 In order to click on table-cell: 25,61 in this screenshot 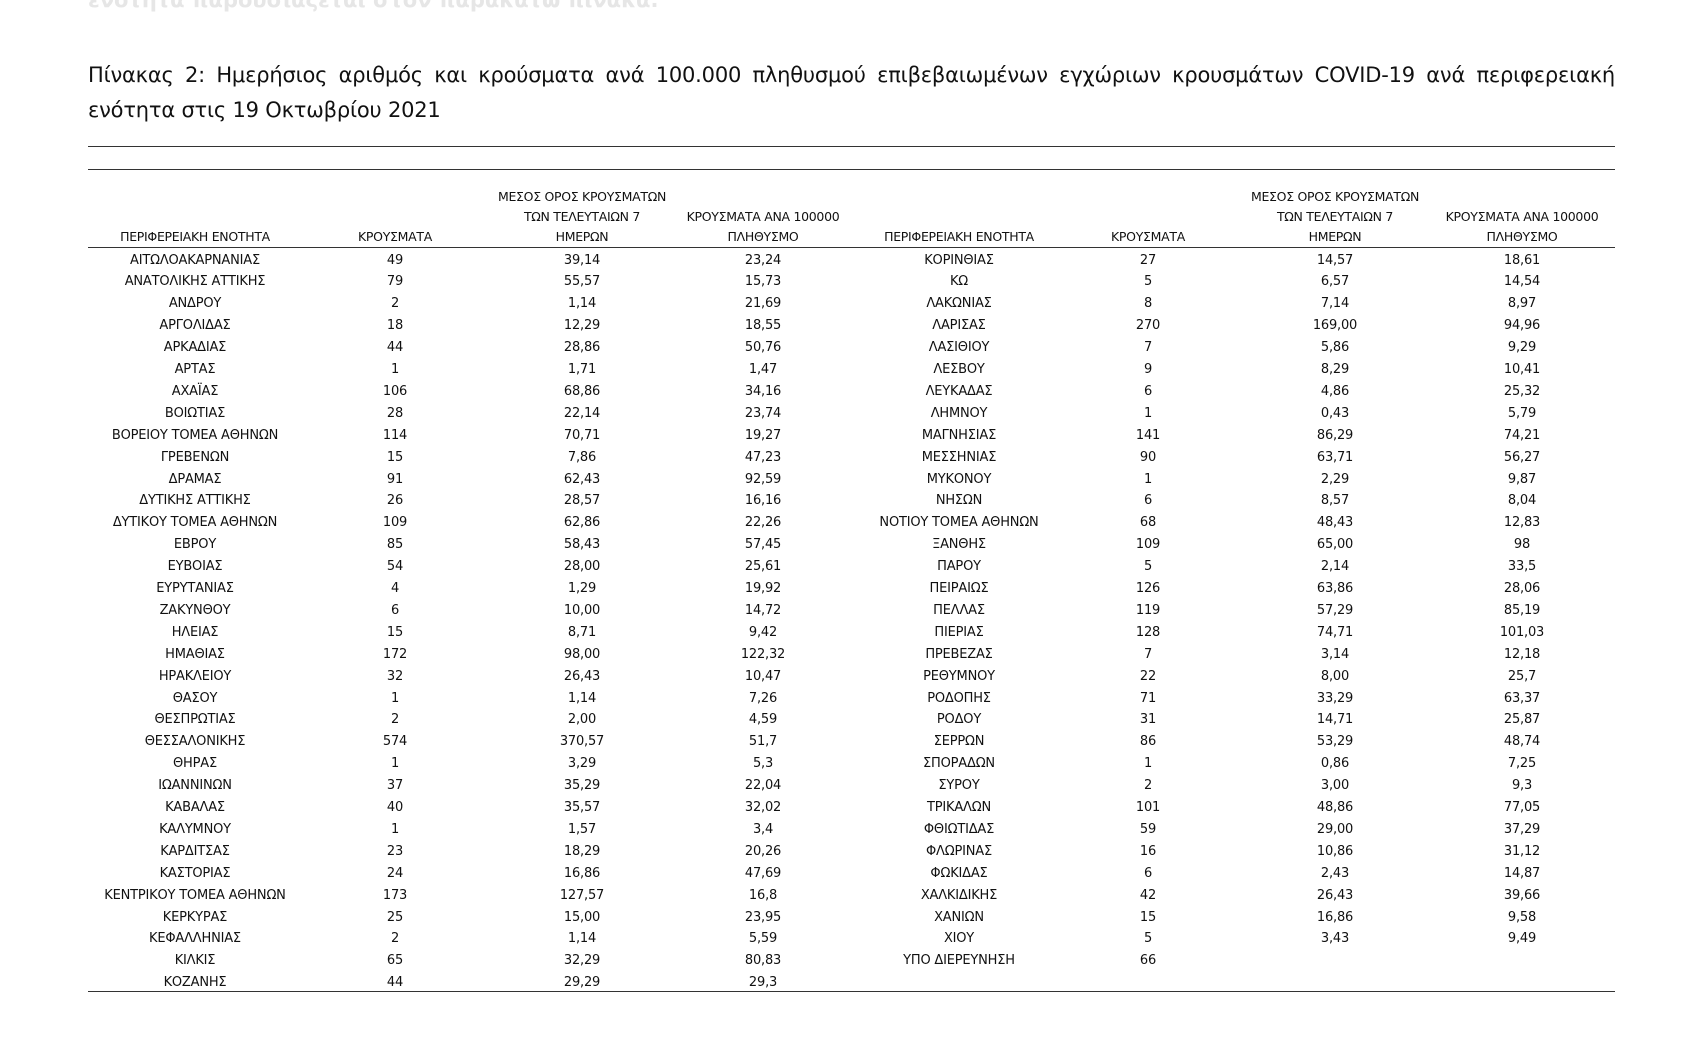, I will do `click(763, 567)`.